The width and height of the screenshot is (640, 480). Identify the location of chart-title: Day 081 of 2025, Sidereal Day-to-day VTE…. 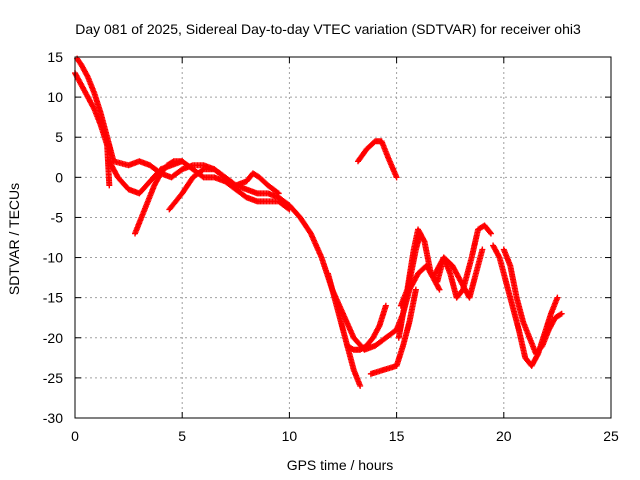
(328, 29).